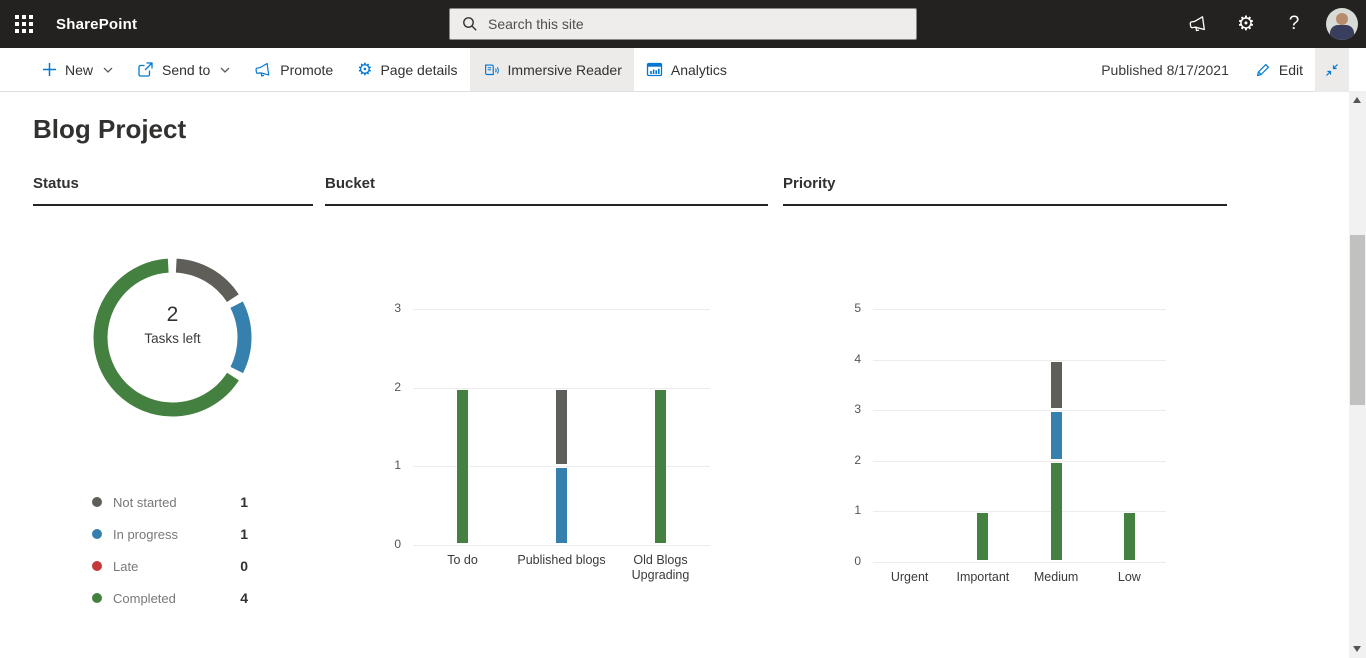 The image size is (1366, 658). I want to click on legend-item-in-progress: In progress 1, so click(170, 534).